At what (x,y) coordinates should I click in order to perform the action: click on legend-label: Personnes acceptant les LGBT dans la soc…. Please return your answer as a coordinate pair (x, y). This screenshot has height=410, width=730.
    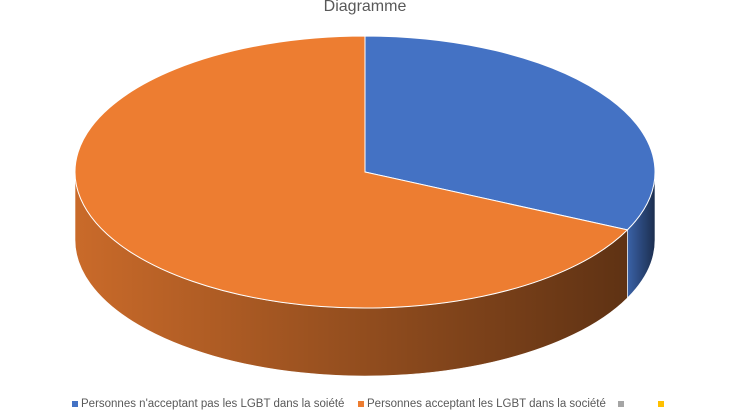
    Looking at the image, I should click on (486, 404).